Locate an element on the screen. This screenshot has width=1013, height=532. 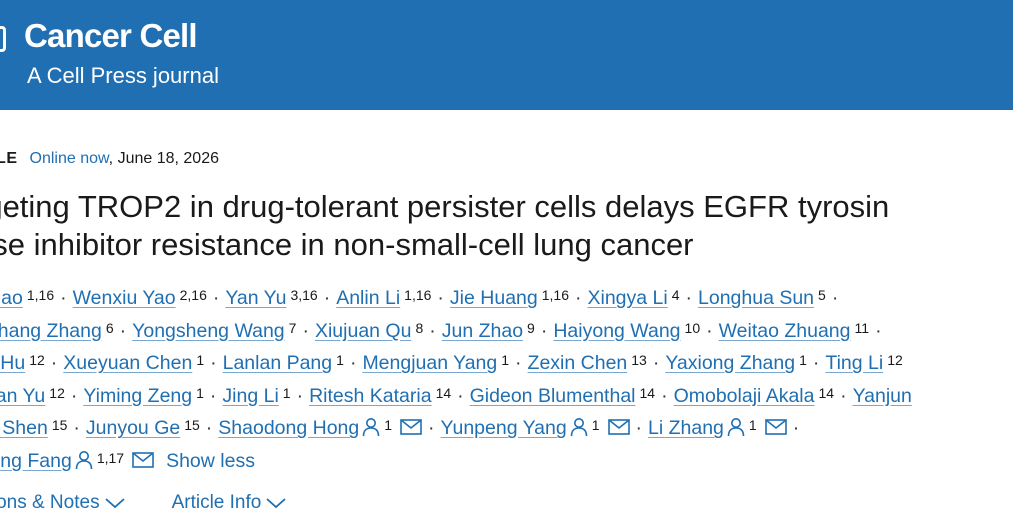
show-less-button: Show less is located at coordinates (210, 460).